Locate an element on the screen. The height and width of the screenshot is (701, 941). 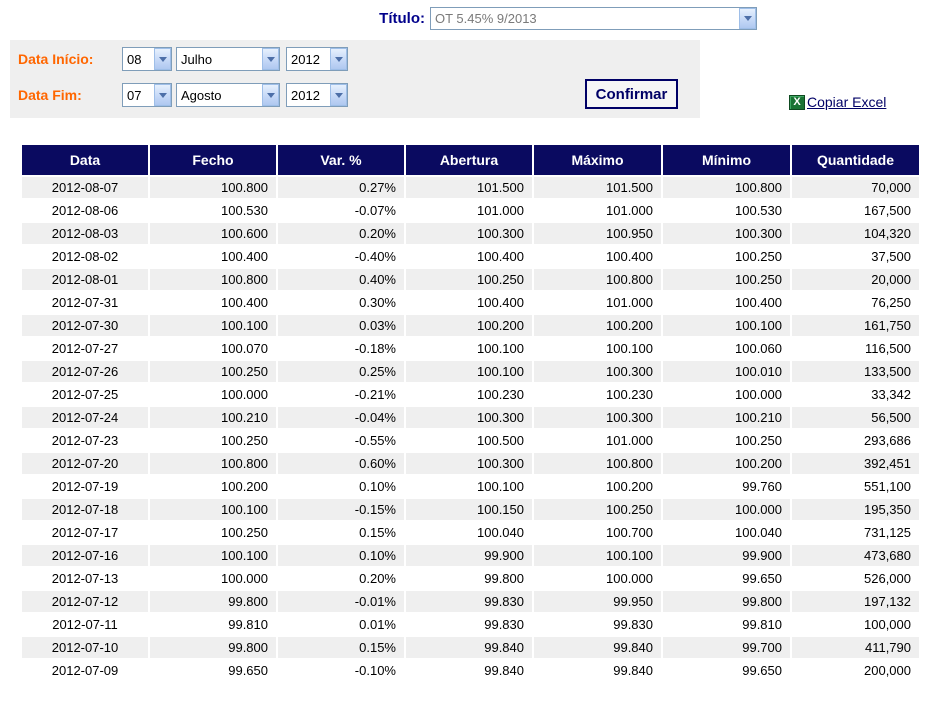
cell-volume: 197,132 is located at coordinates (855, 601).